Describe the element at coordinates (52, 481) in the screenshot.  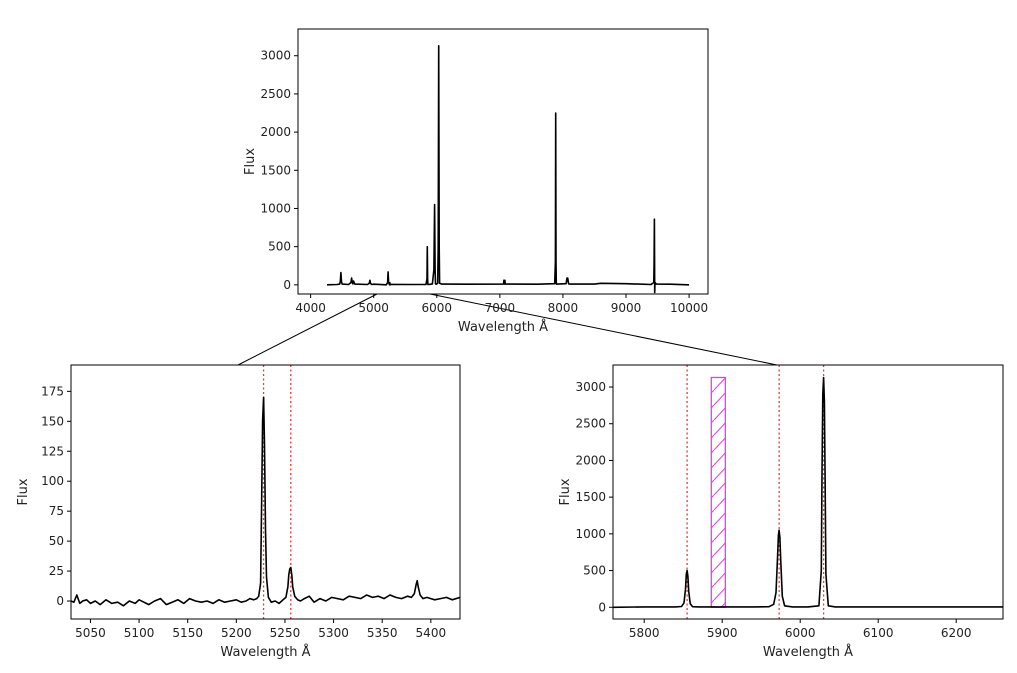
I see `y-tick-label: 100` at that location.